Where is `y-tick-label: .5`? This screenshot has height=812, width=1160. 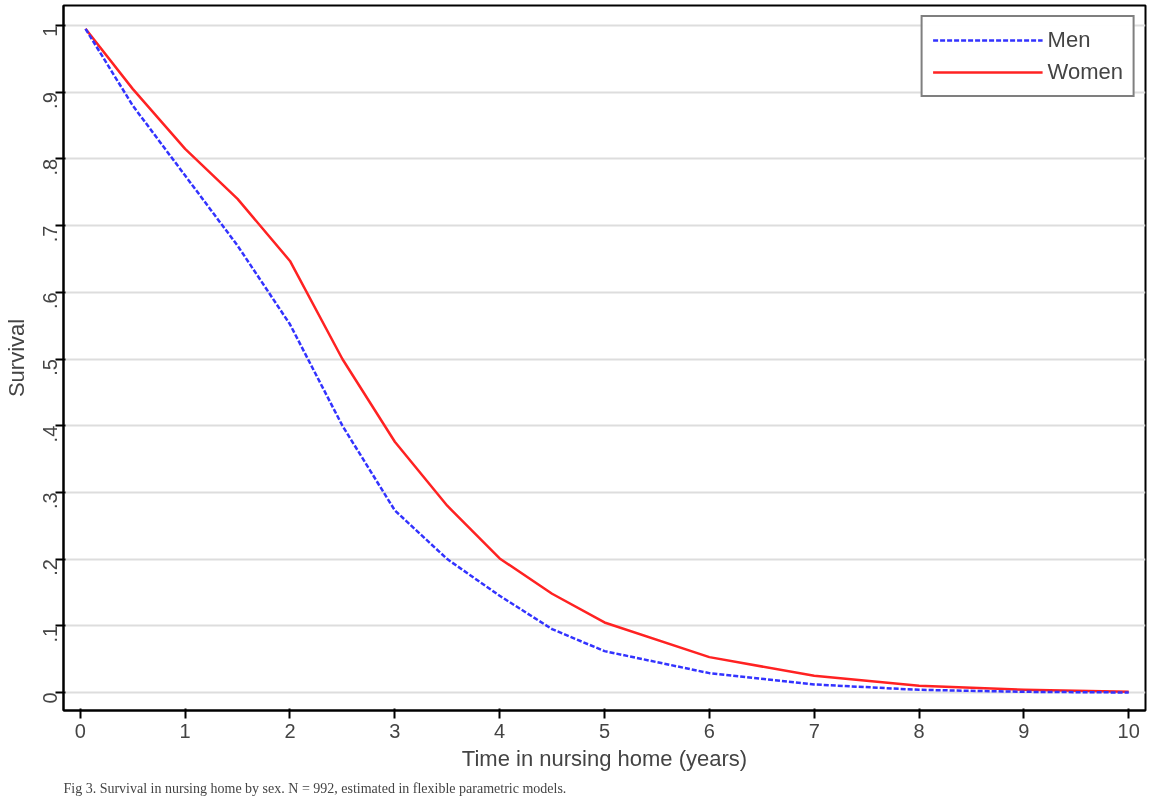
y-tick-label: .5 is located at coordinates (50, 367).